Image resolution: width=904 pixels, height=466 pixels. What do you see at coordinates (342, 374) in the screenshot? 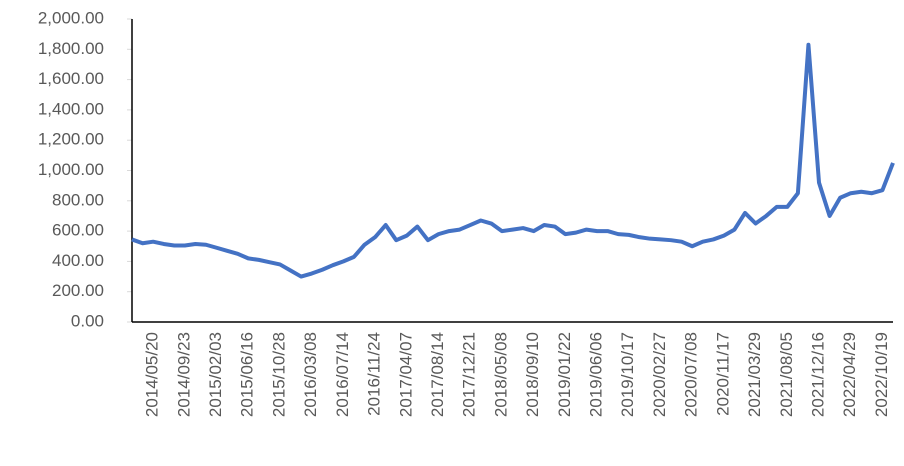
I see `x-tick-label: 2016/07/14` at bounding box center [342, 374].